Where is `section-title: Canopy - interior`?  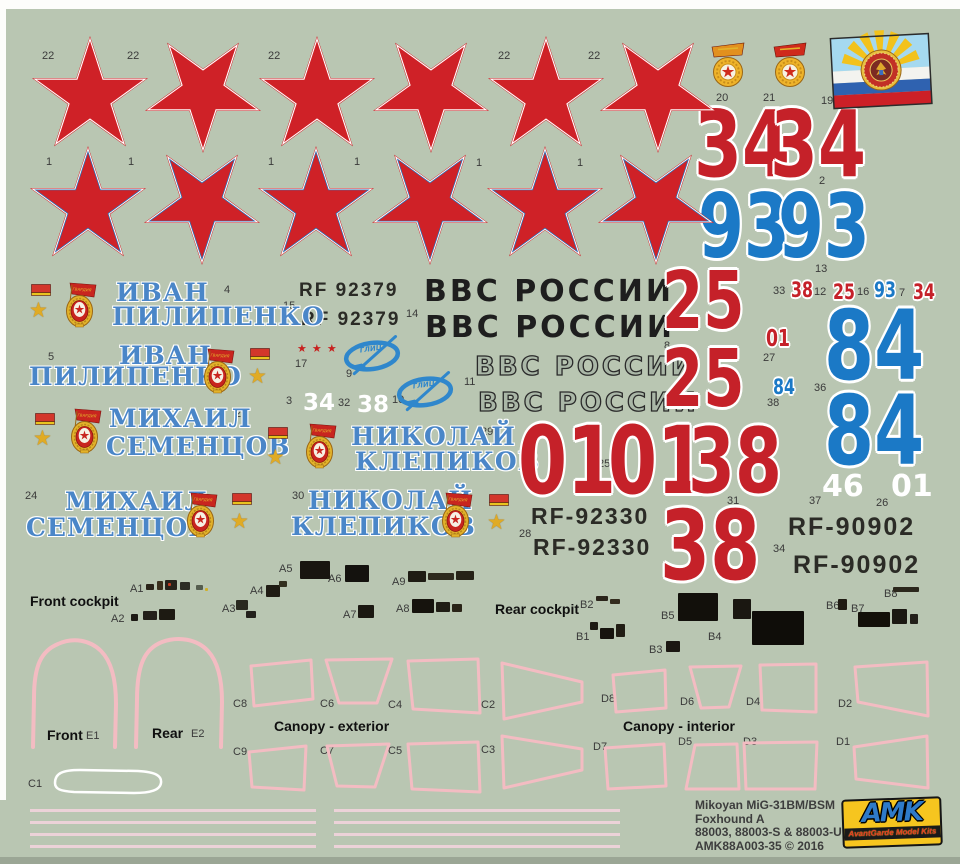 section-title: Canopy - interior is located at coordinates (679, 726).